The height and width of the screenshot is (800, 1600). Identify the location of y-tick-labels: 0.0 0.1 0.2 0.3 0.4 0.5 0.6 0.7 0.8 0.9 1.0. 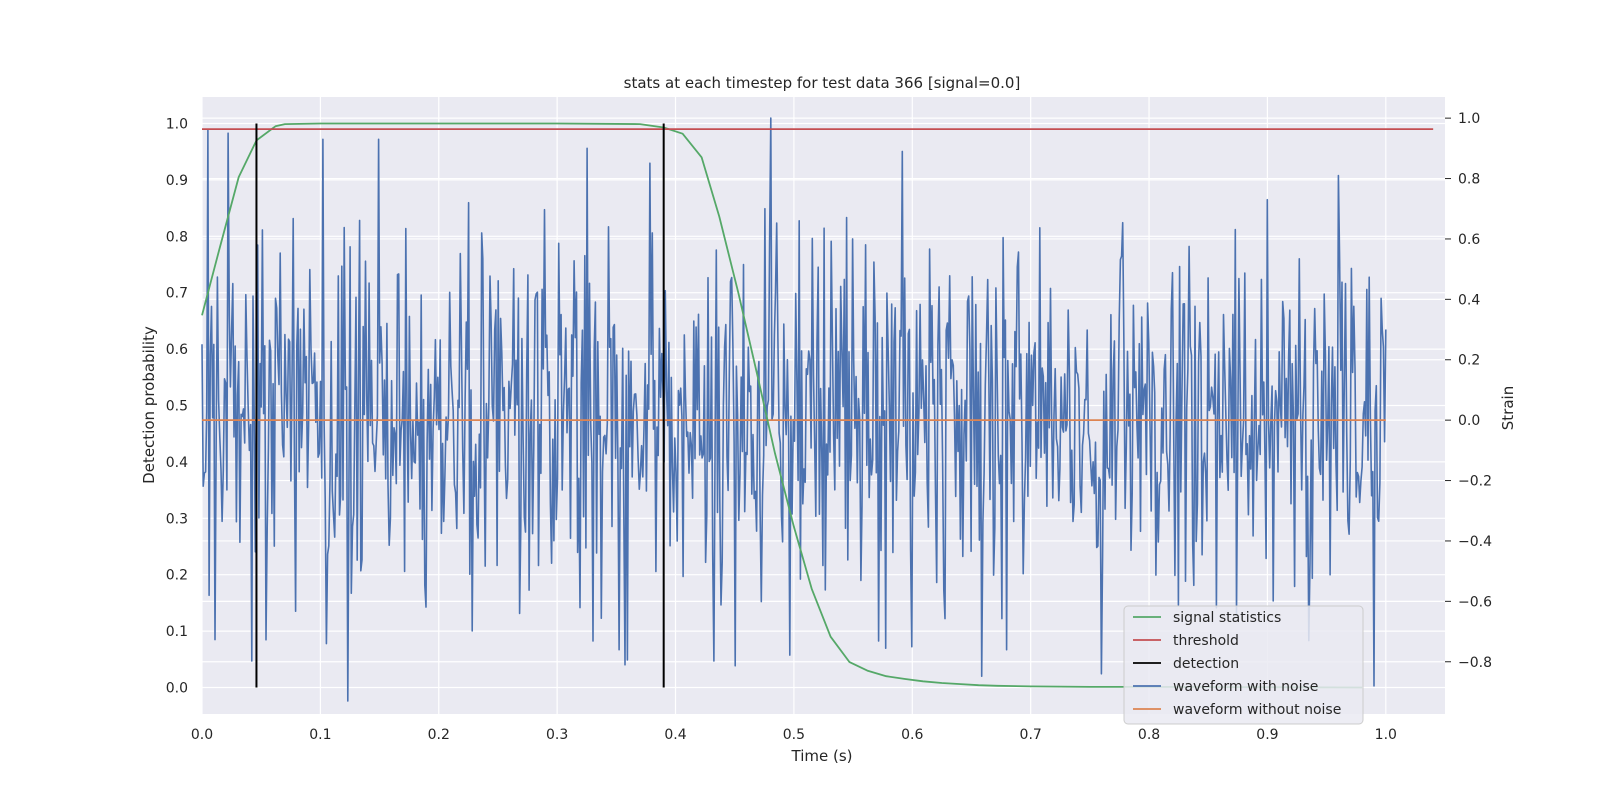
(177, 407).